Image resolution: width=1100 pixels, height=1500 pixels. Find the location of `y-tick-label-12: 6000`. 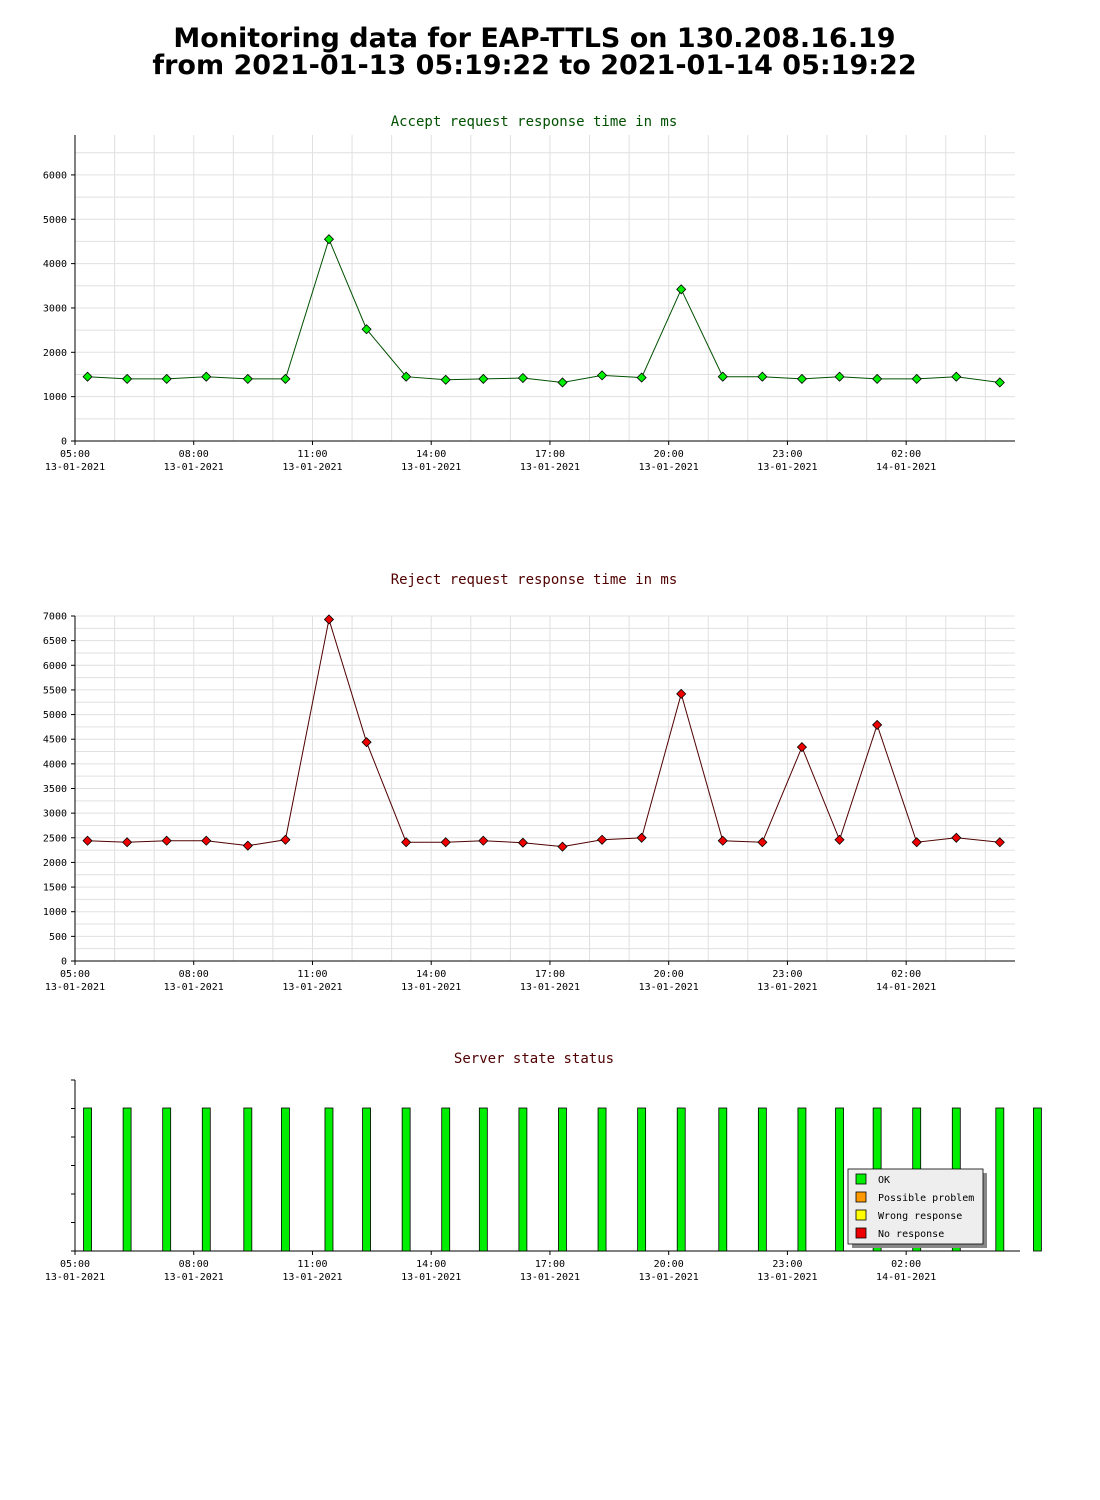

y-tick-label-12: 6000 is located at coordinates (55, 666).